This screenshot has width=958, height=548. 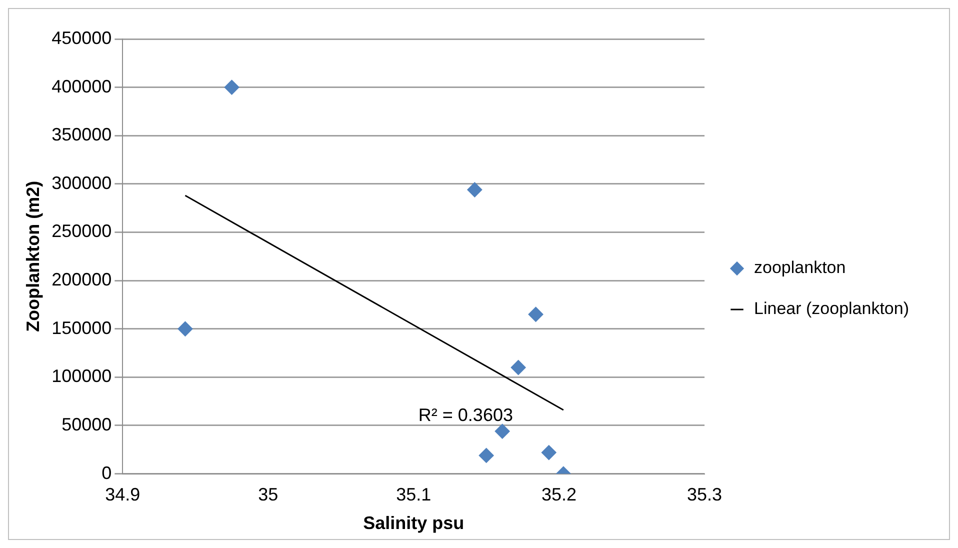 I want to click on y-tick-label: 150000, so click(x=82, y=328).